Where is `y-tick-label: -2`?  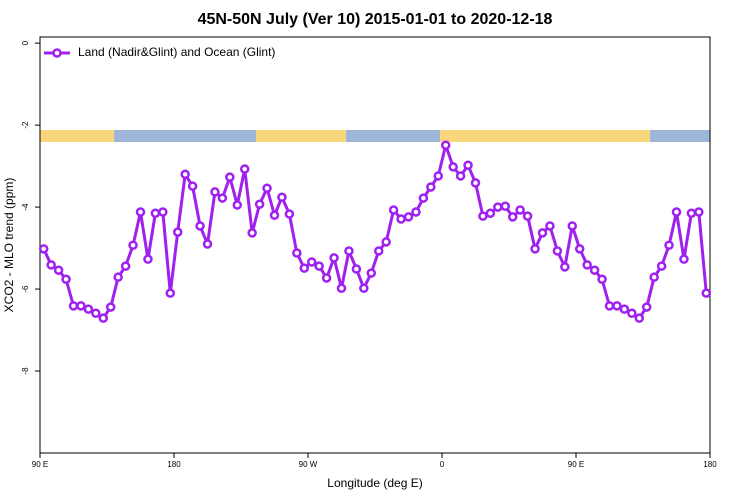
y-tick-label: -2 is located at coordinates (25, 125).